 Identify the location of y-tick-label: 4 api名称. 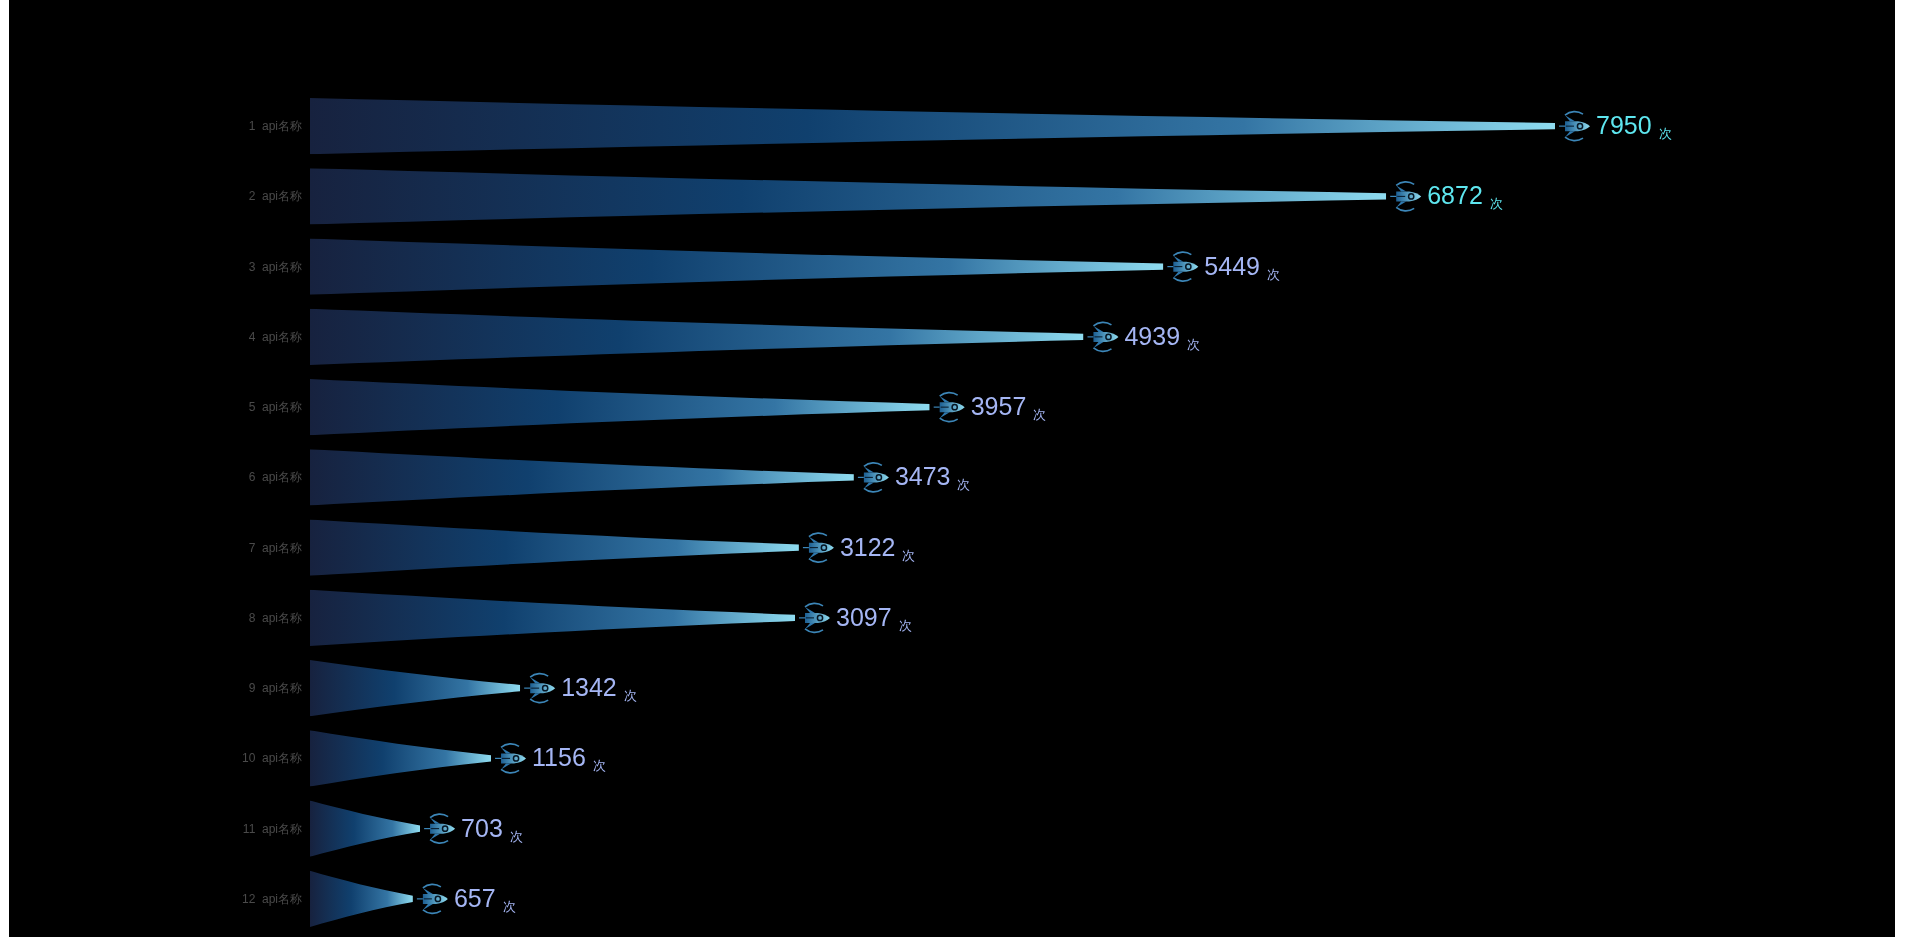
(275, 336).